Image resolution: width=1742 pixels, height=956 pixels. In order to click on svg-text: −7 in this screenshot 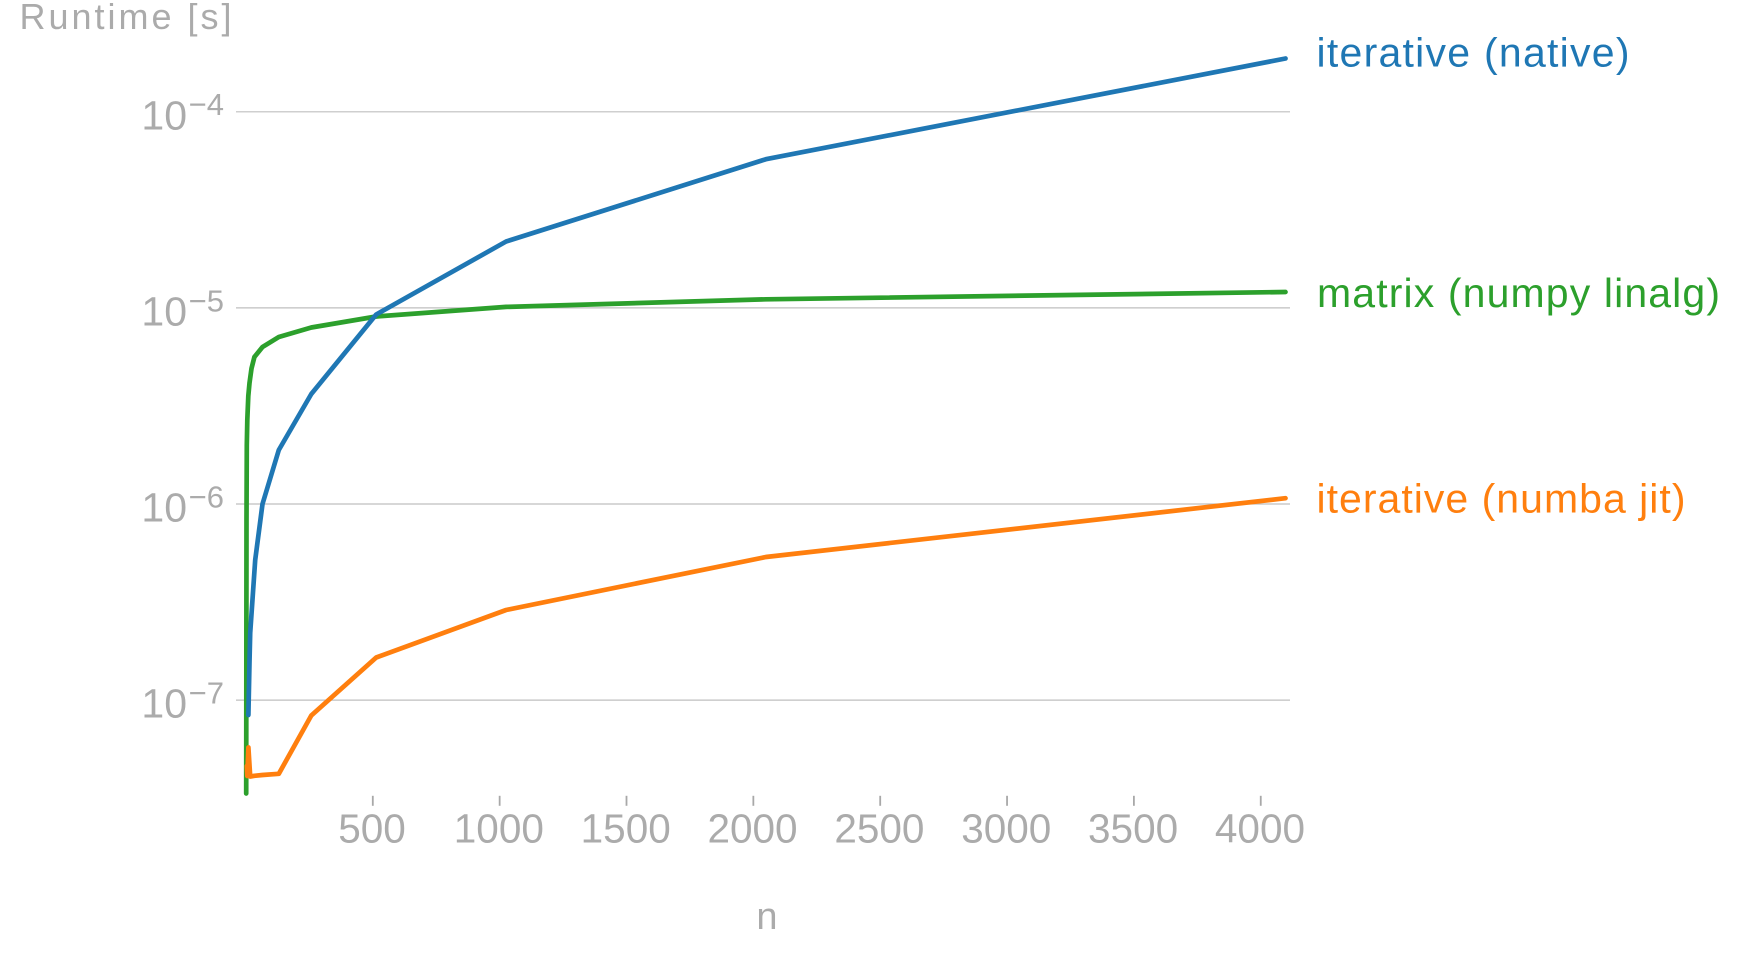, I will do `click(206, 693)`.